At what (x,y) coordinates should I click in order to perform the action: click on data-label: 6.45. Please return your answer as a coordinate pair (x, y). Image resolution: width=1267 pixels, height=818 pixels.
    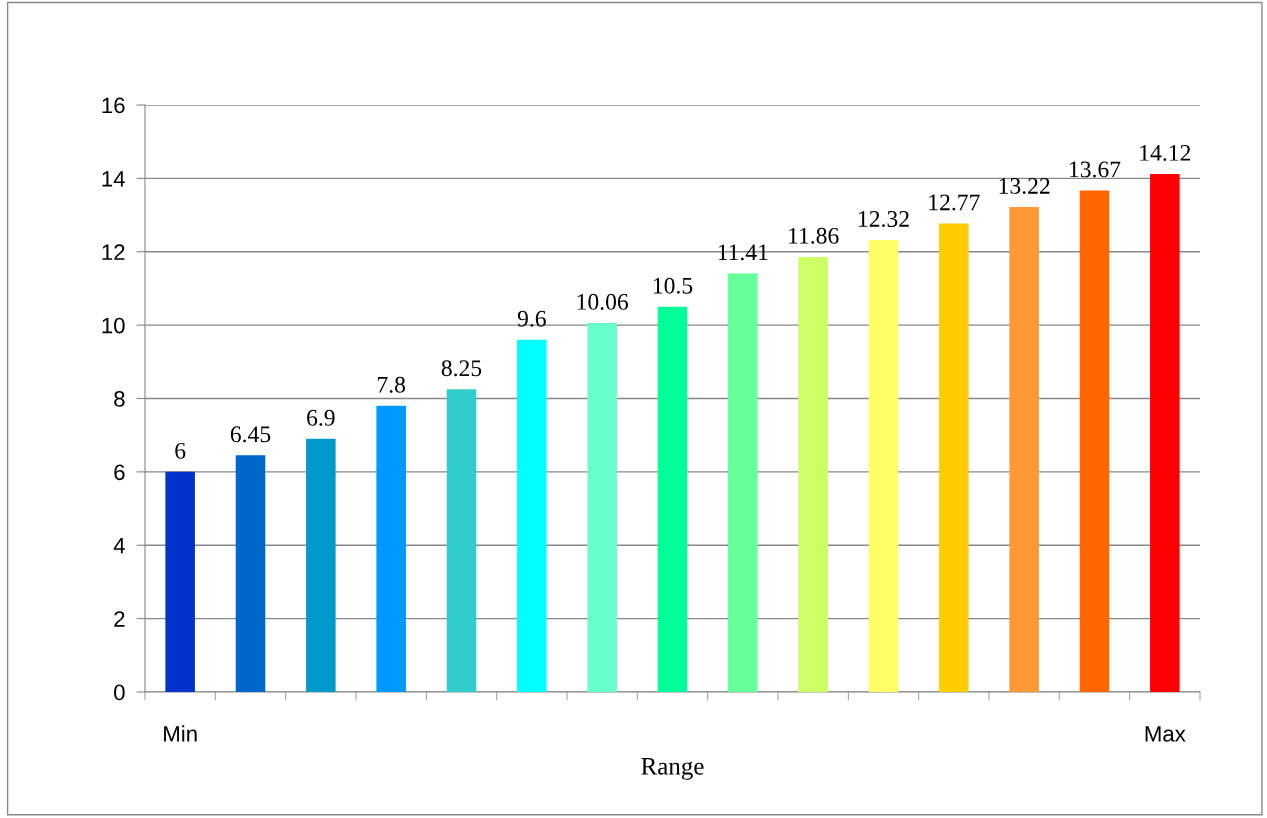
    Looking at the image, I should click on (250, 434).